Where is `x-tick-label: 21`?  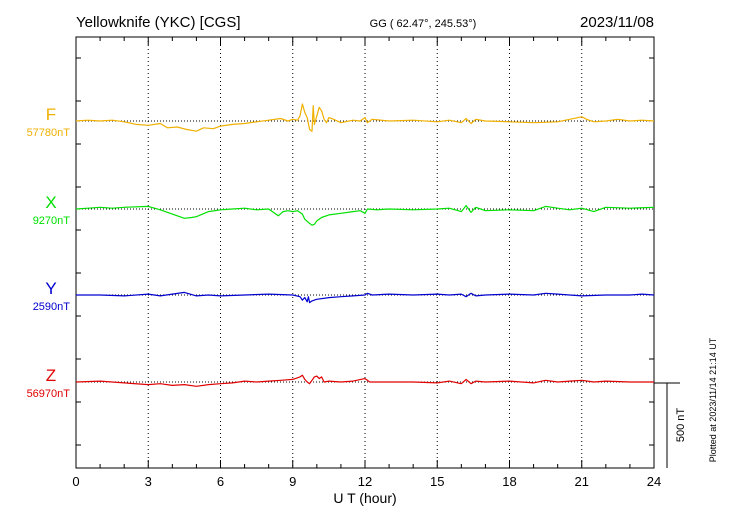
x-tick-label: 21 is located at coordinates (582, 481).